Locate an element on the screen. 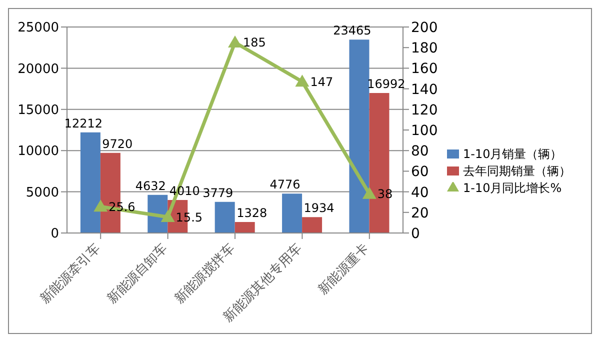 Image resolution: width=600 pixels, height=342 pixels. y2-tick-label: 140 is located at coordinates (424, 90).